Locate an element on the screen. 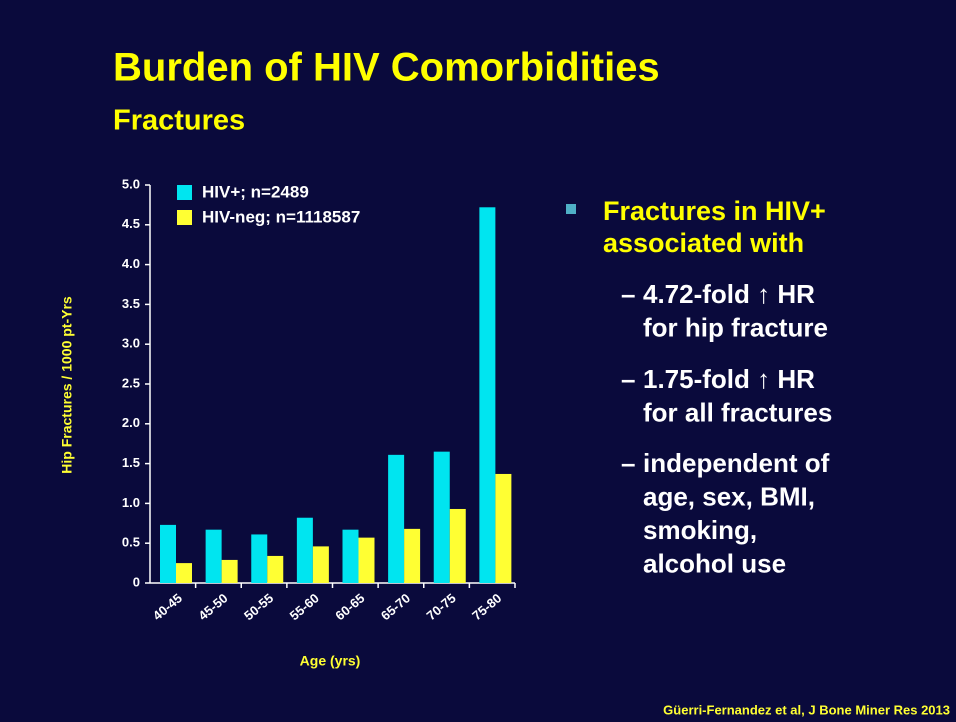 This screenshot has height=722, width=956. y-tick-label: 1.0 is located at coordinates (131, 502).